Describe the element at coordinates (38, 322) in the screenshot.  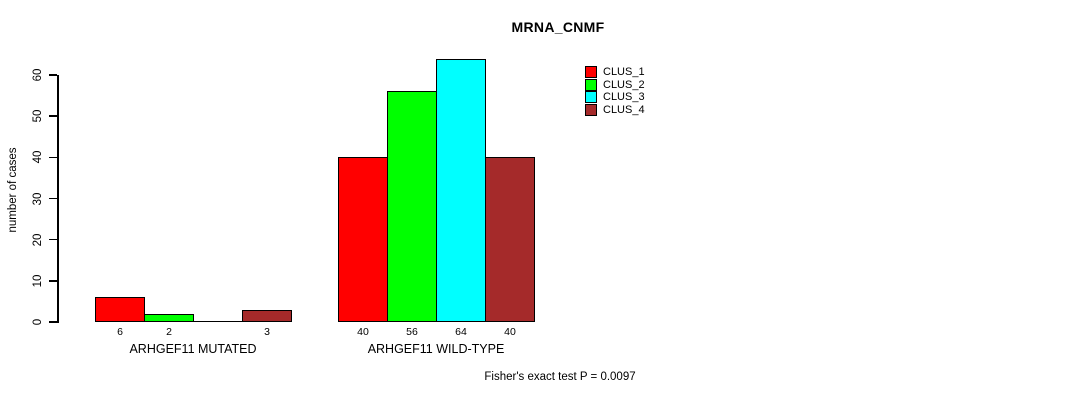
I see `y-tick-label: 0` at that location.